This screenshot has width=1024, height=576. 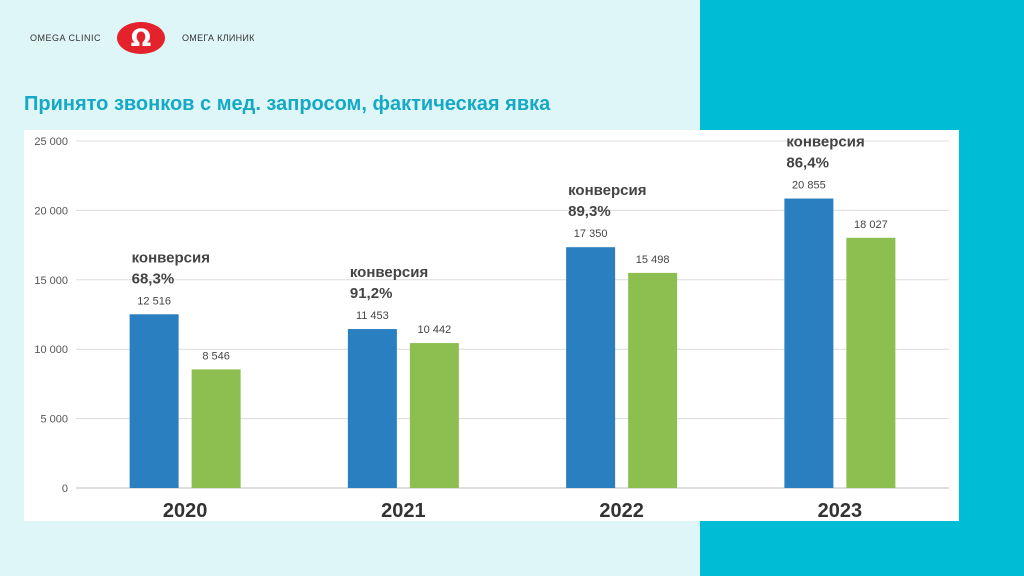 What do you see at coordinates (154, 301) in the screenshot?
I see `data-label: 12 516` at bounding box center [154, 301].